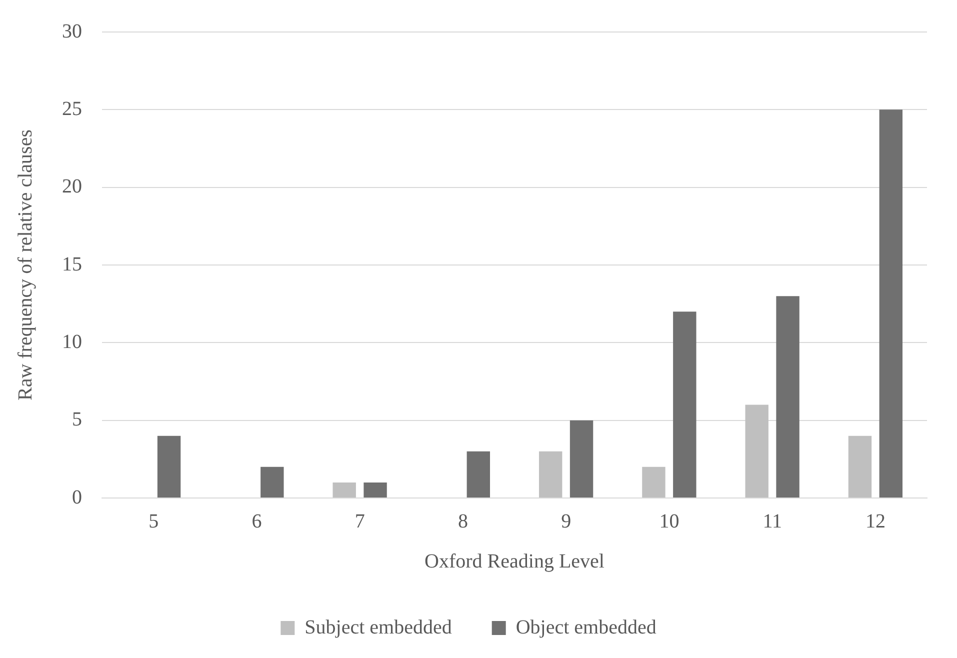 Image resolution: width=957 pixels, height=658 pixels. Describe the element at coordinates (463, 521) in the screenshot. I see `x-tick-label: 8` at that location.